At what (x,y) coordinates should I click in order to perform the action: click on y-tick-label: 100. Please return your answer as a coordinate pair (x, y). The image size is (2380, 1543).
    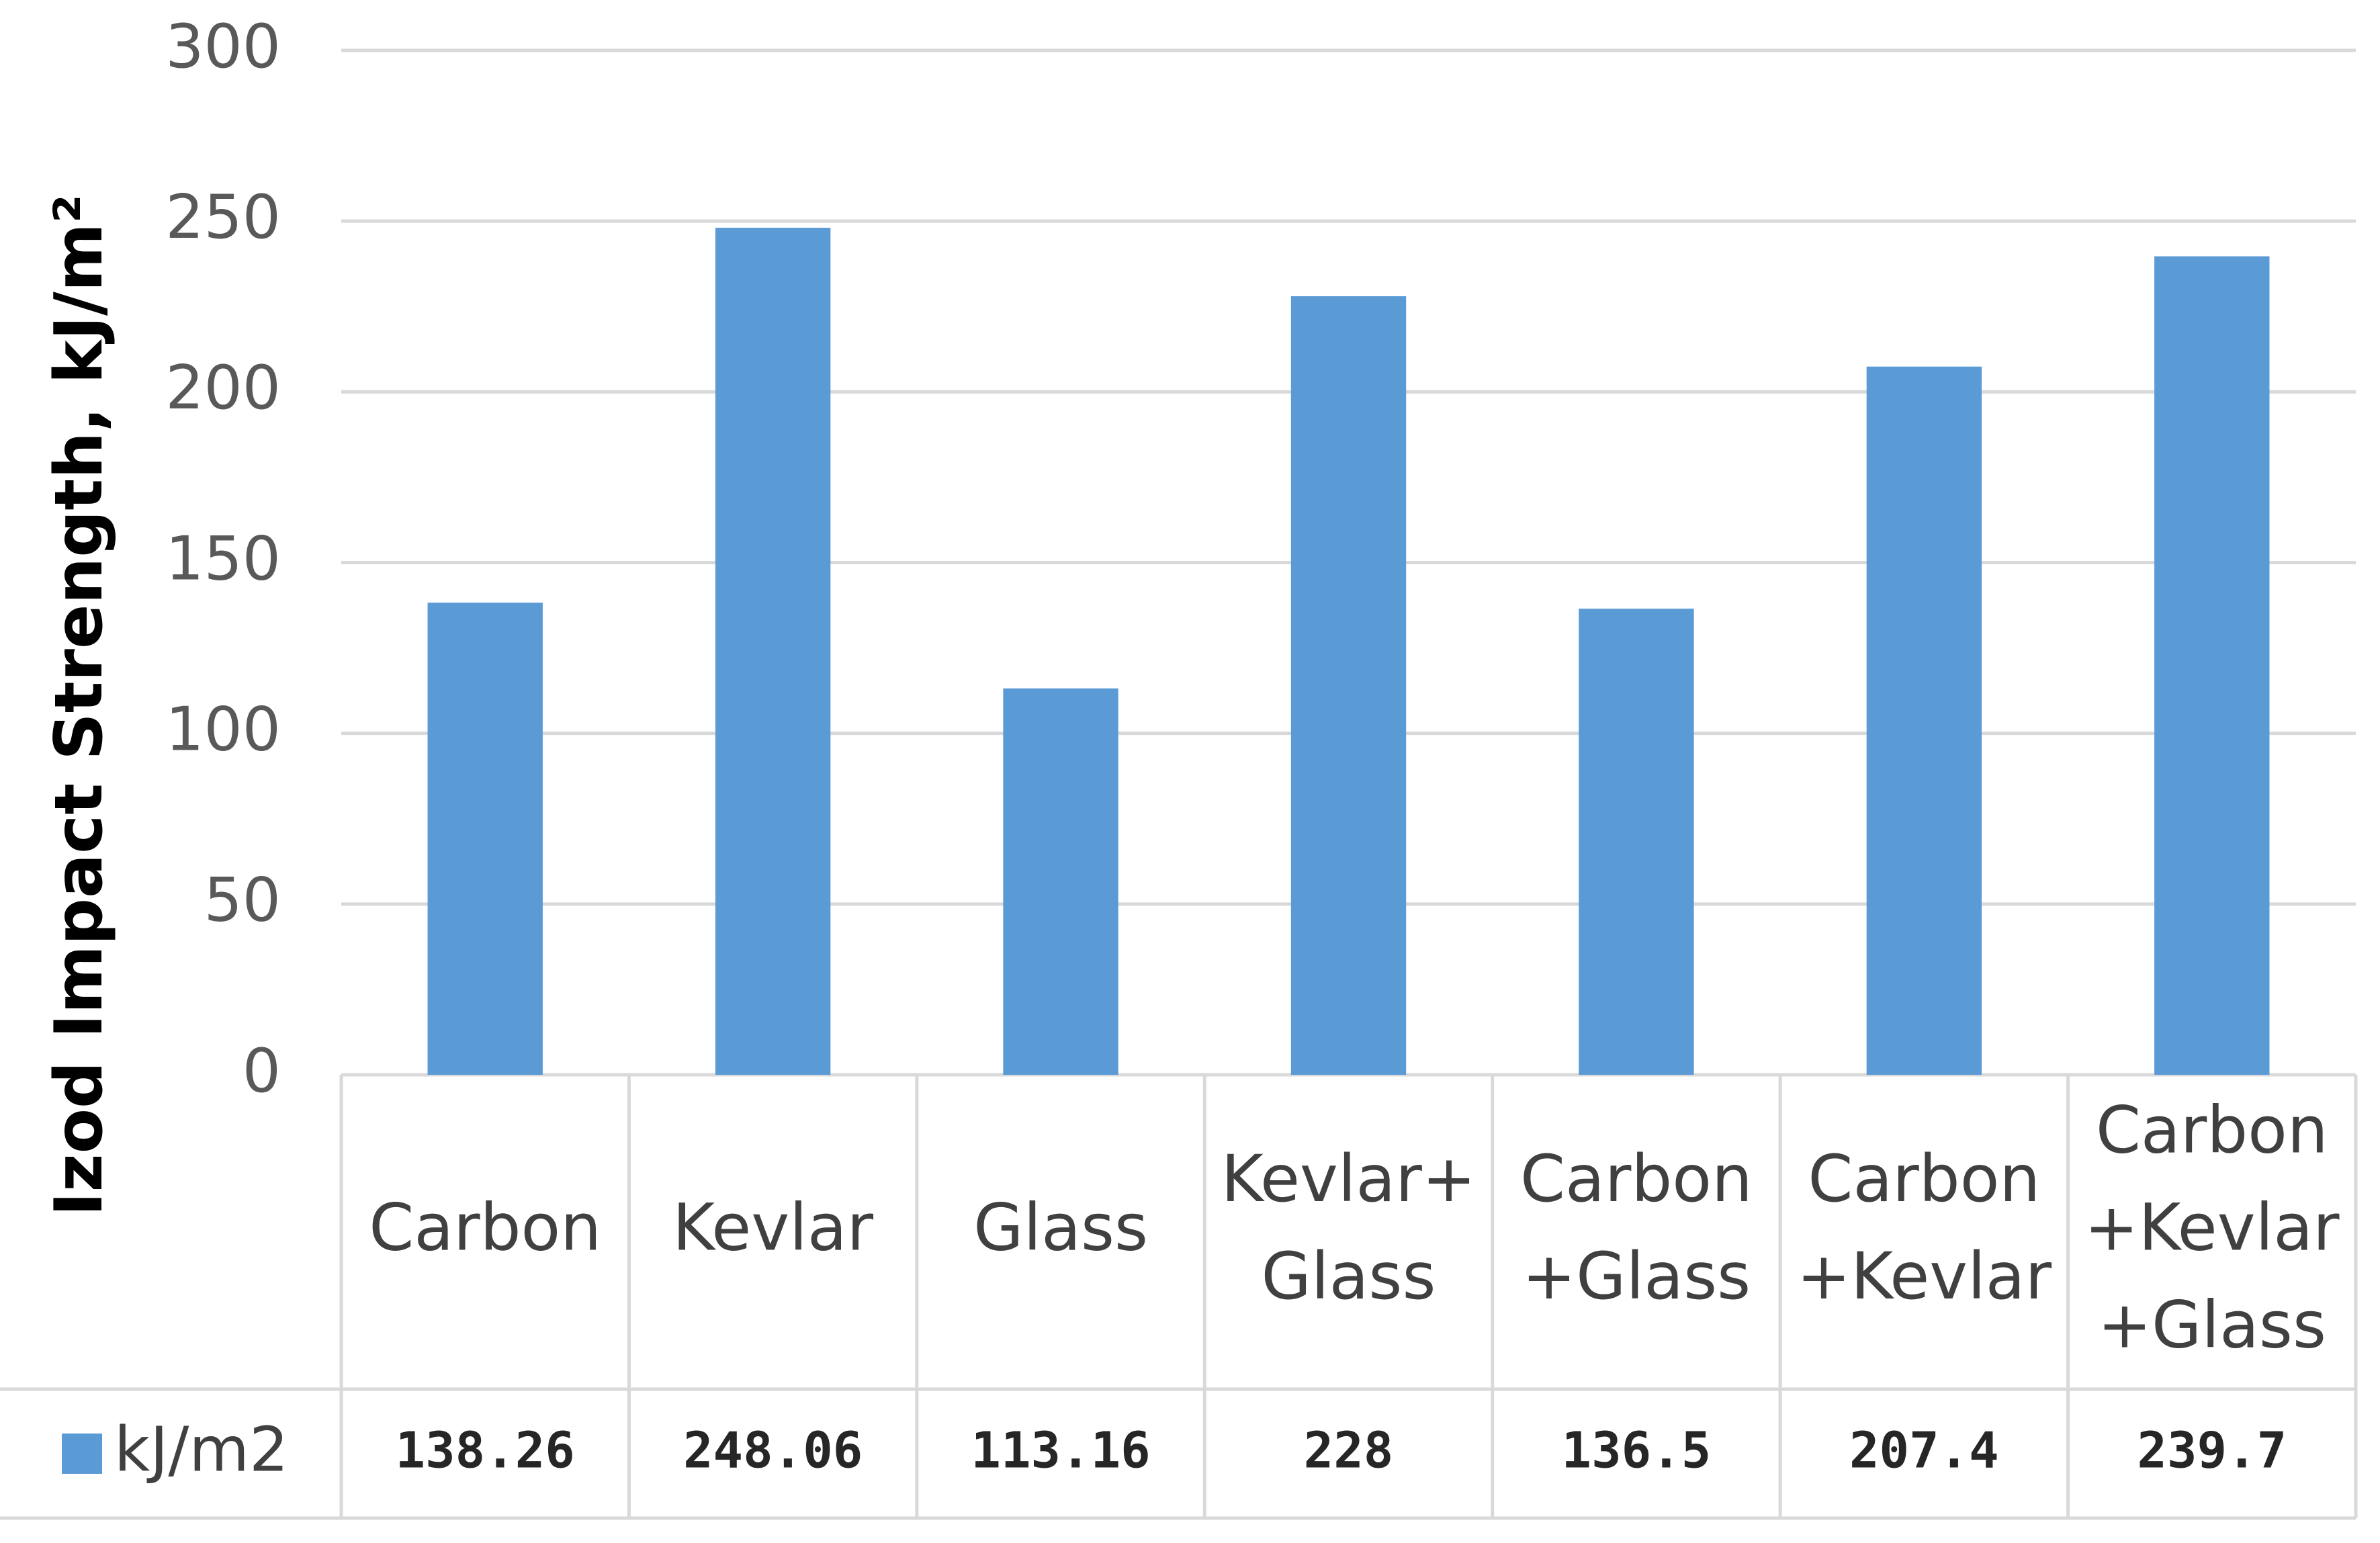
    Looking at the image, I should click on (223, 730).